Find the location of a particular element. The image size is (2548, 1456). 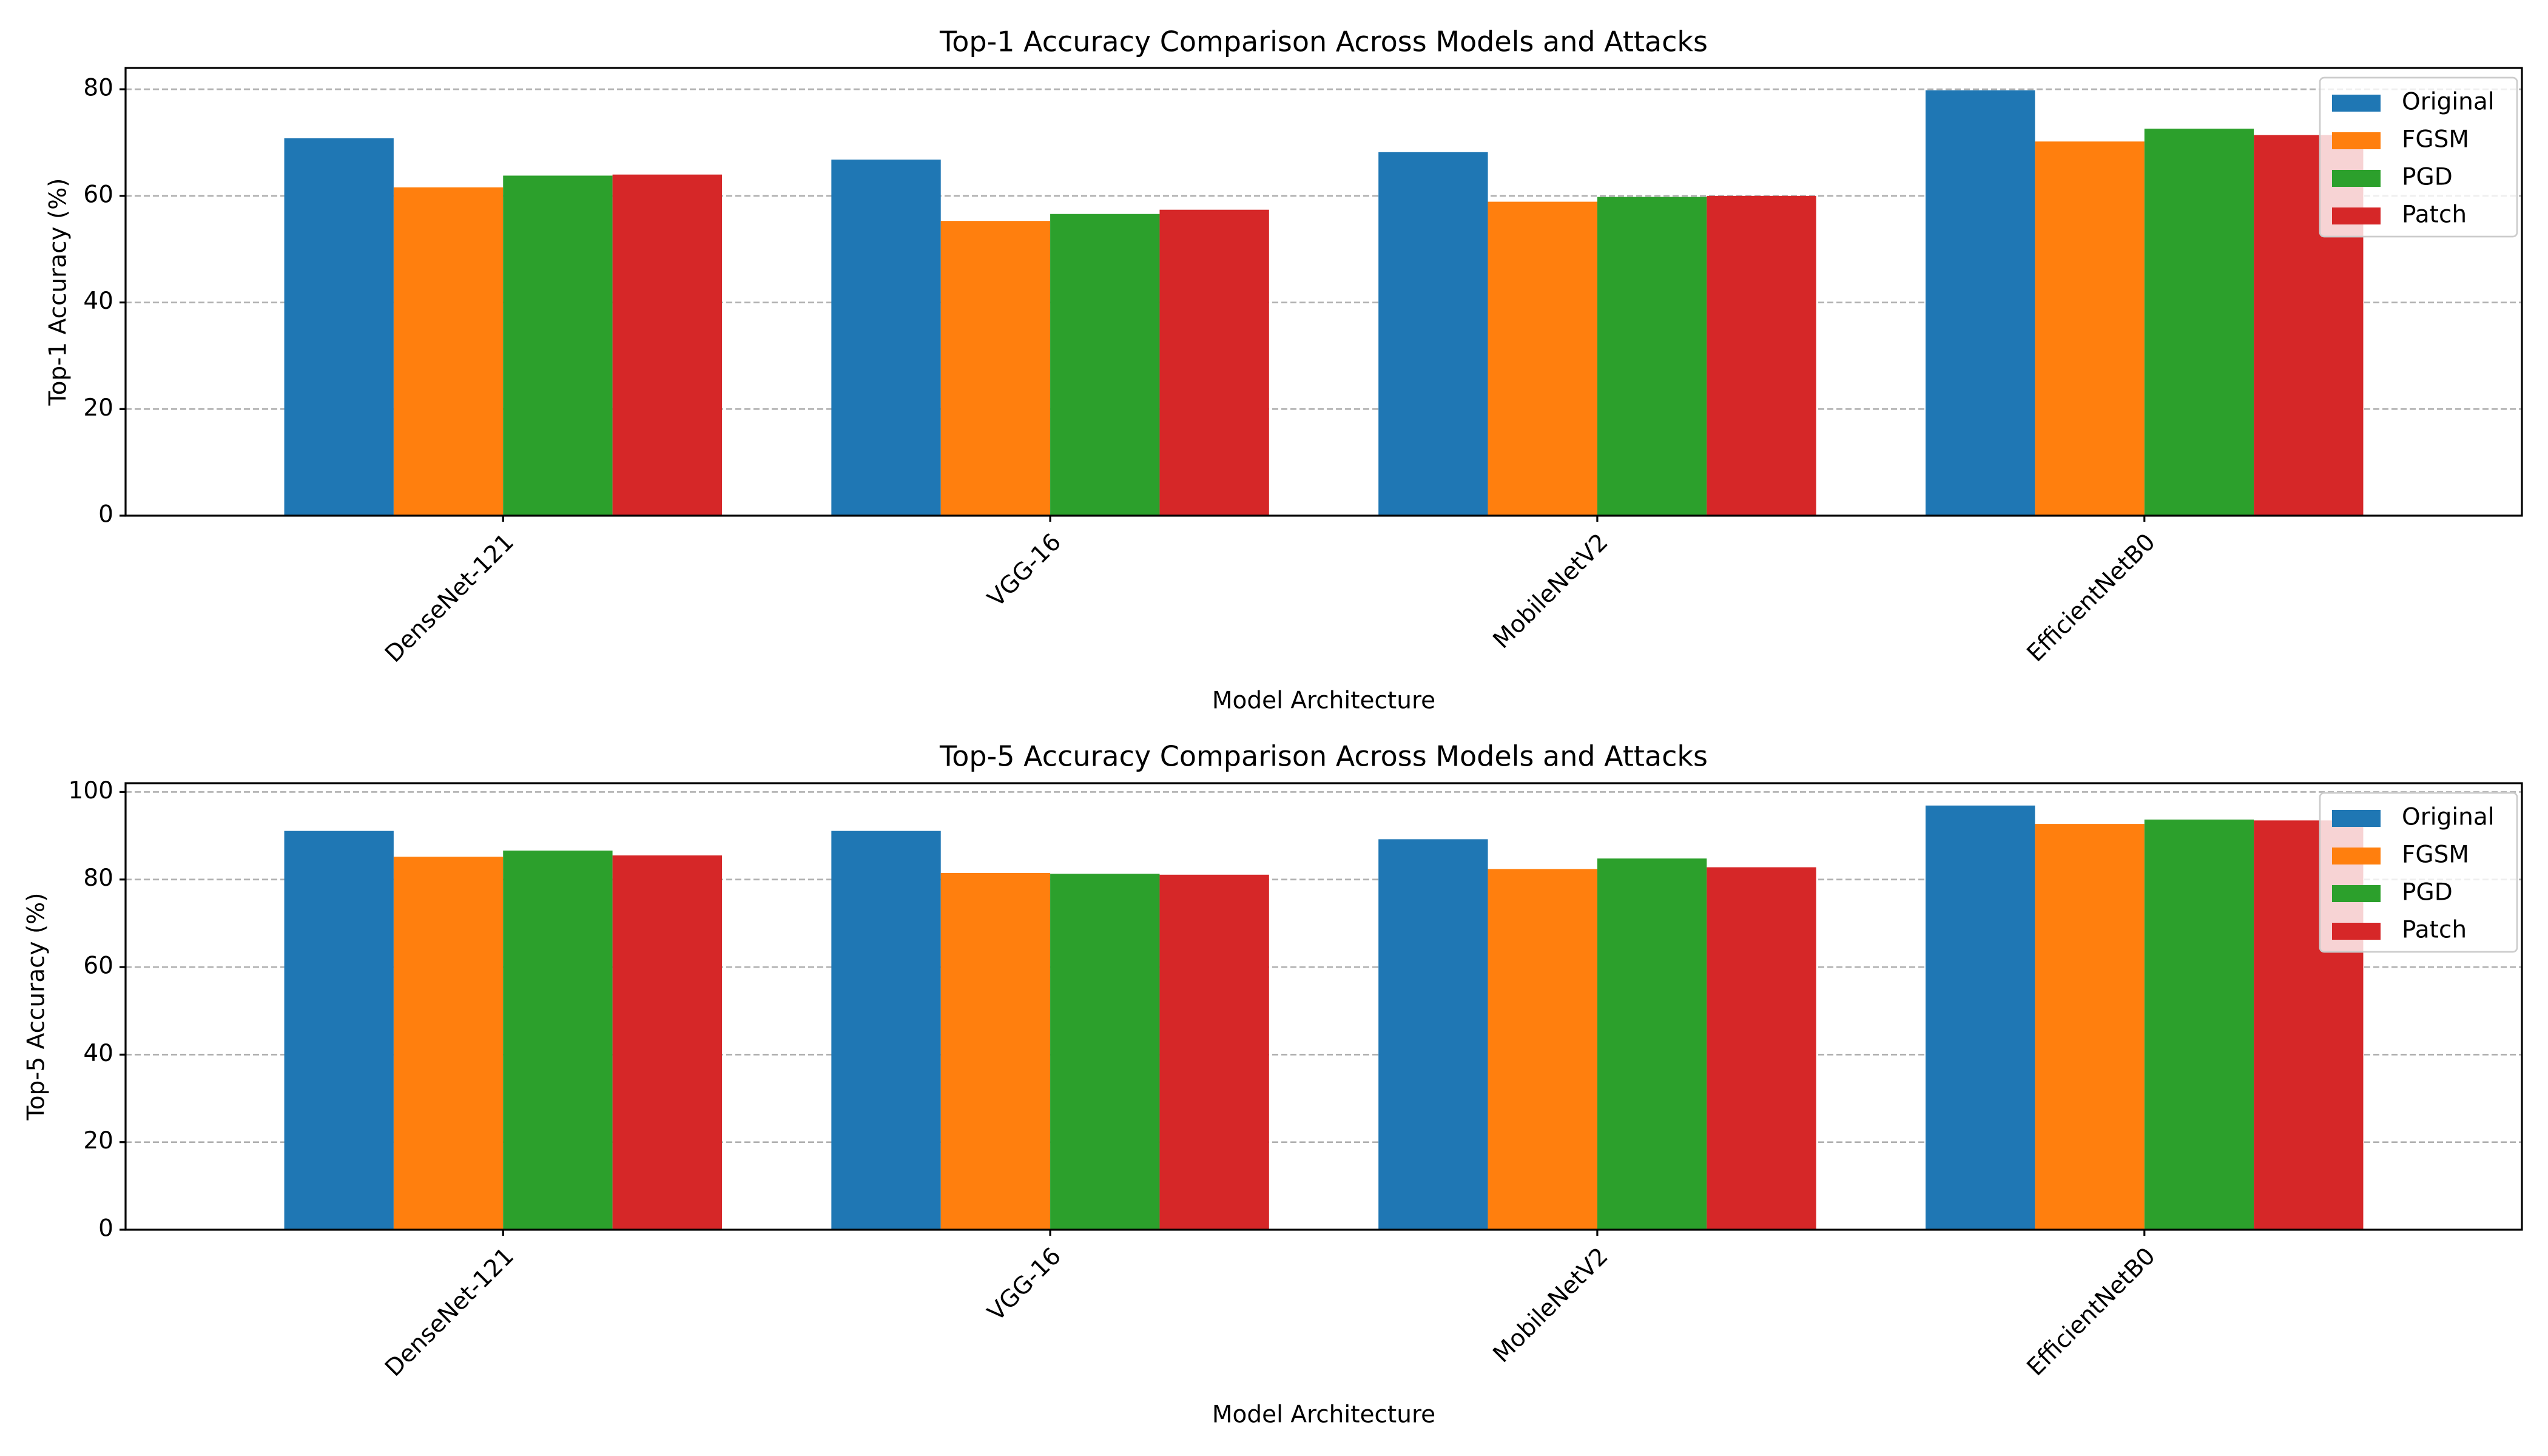

y-tick-label: 100 is located at coordinates (91, 790).